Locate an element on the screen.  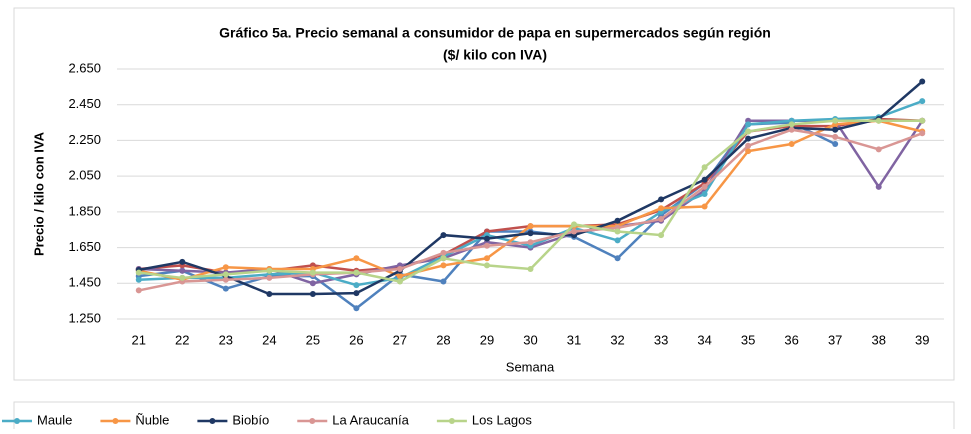
y-tick-label: 1.450 is located at coordinates (84, 282).